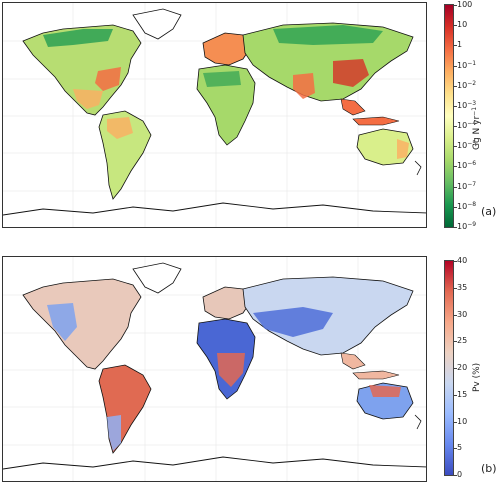 This screenshot has height=484, width=500. Describe the element at coordinates (472, 83) in the screenshot. I see `tick-exponent: −2` at that location.